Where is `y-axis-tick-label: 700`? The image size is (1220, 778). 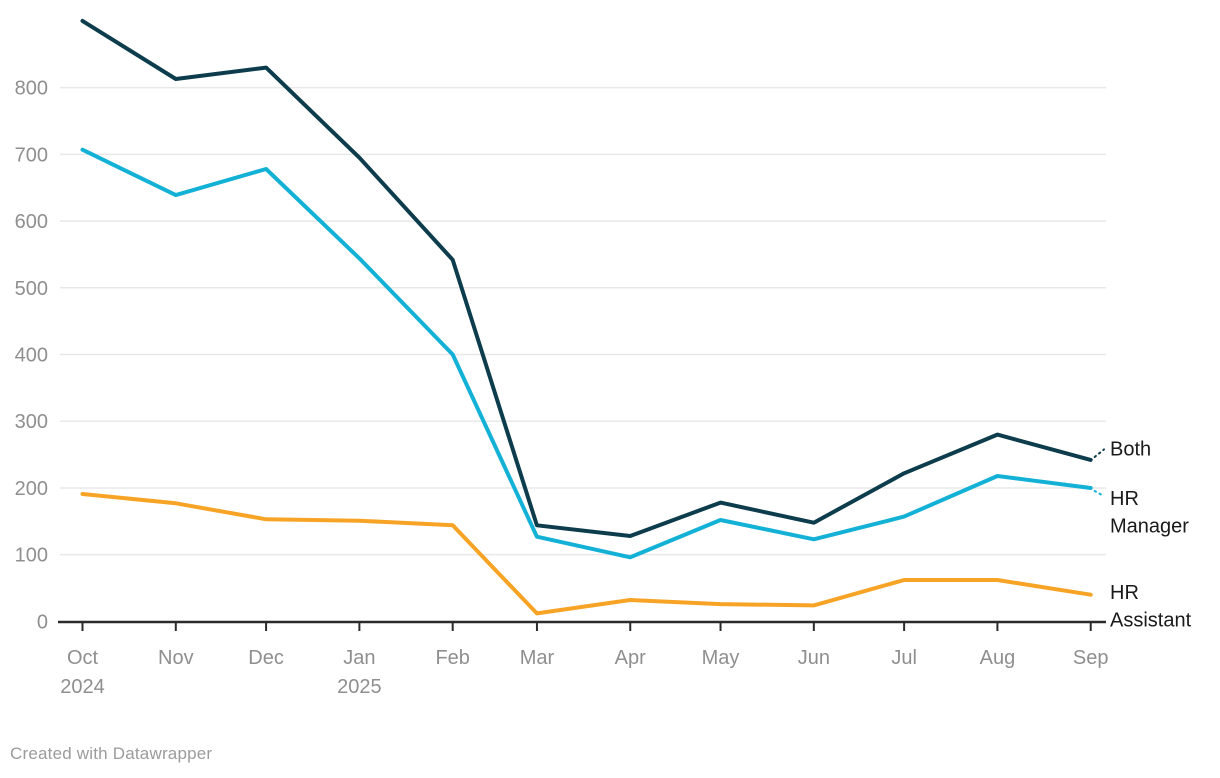 y-axis-tick-label: 700 is located at coordinates (31, 155).